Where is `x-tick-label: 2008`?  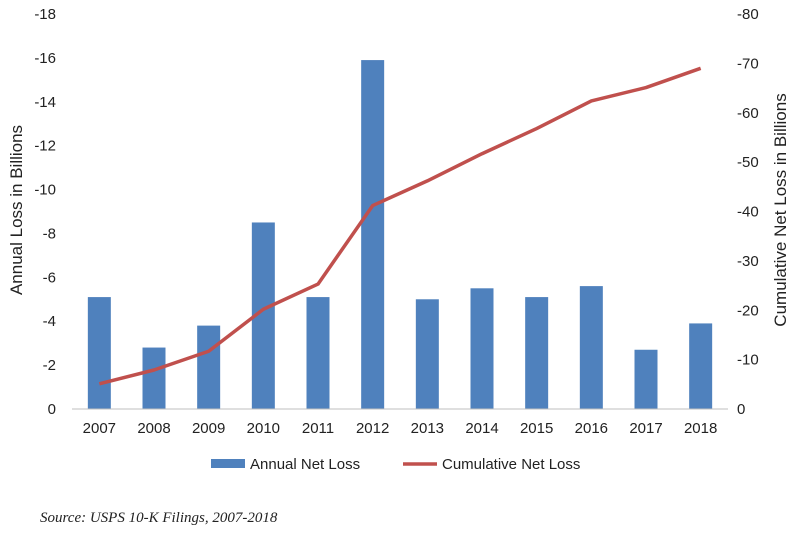 x-tick-label: 2008 is located at coordinates (153, 428).